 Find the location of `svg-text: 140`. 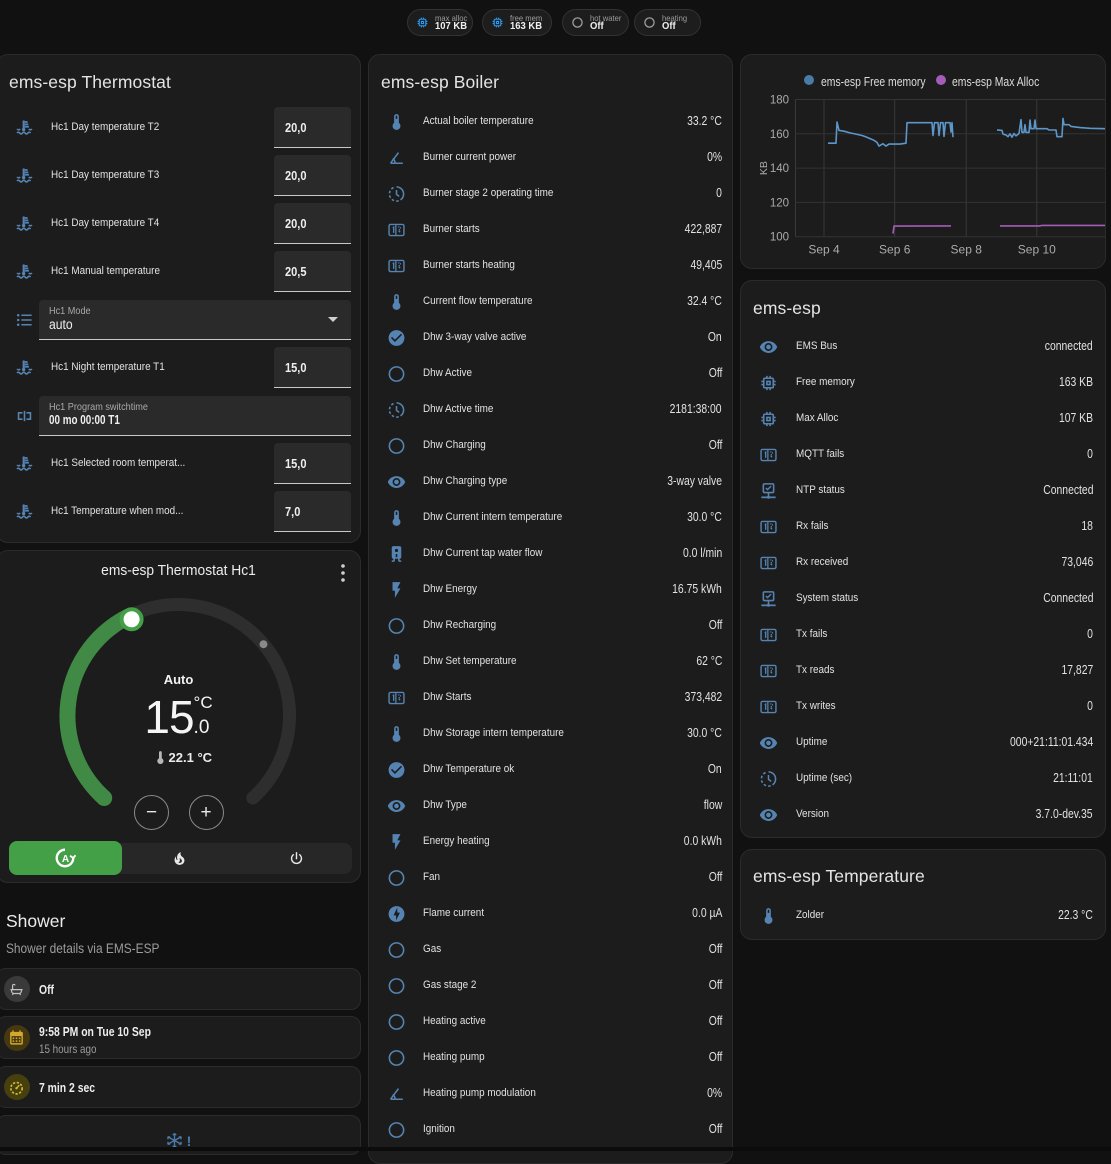

svg-text: 140 is located at coordinates (779, 169).